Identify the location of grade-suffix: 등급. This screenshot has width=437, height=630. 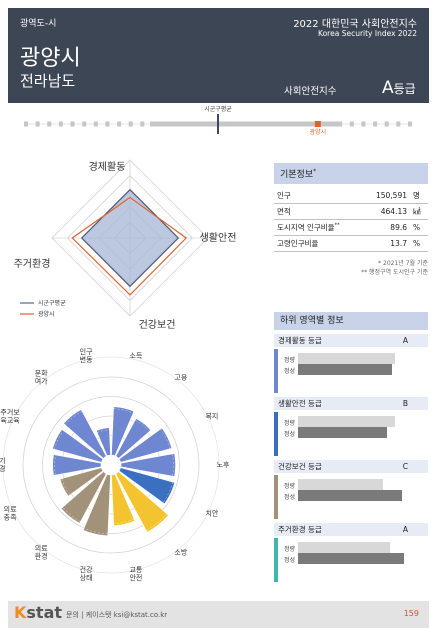
(404, 89).